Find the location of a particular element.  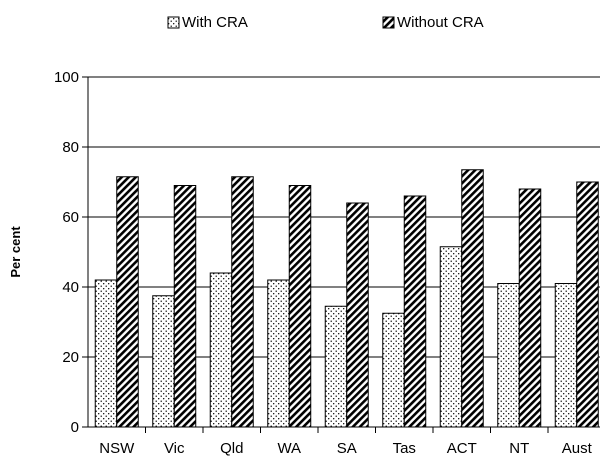

bar-with-cra-nsw is located at coordinates (106, 353).